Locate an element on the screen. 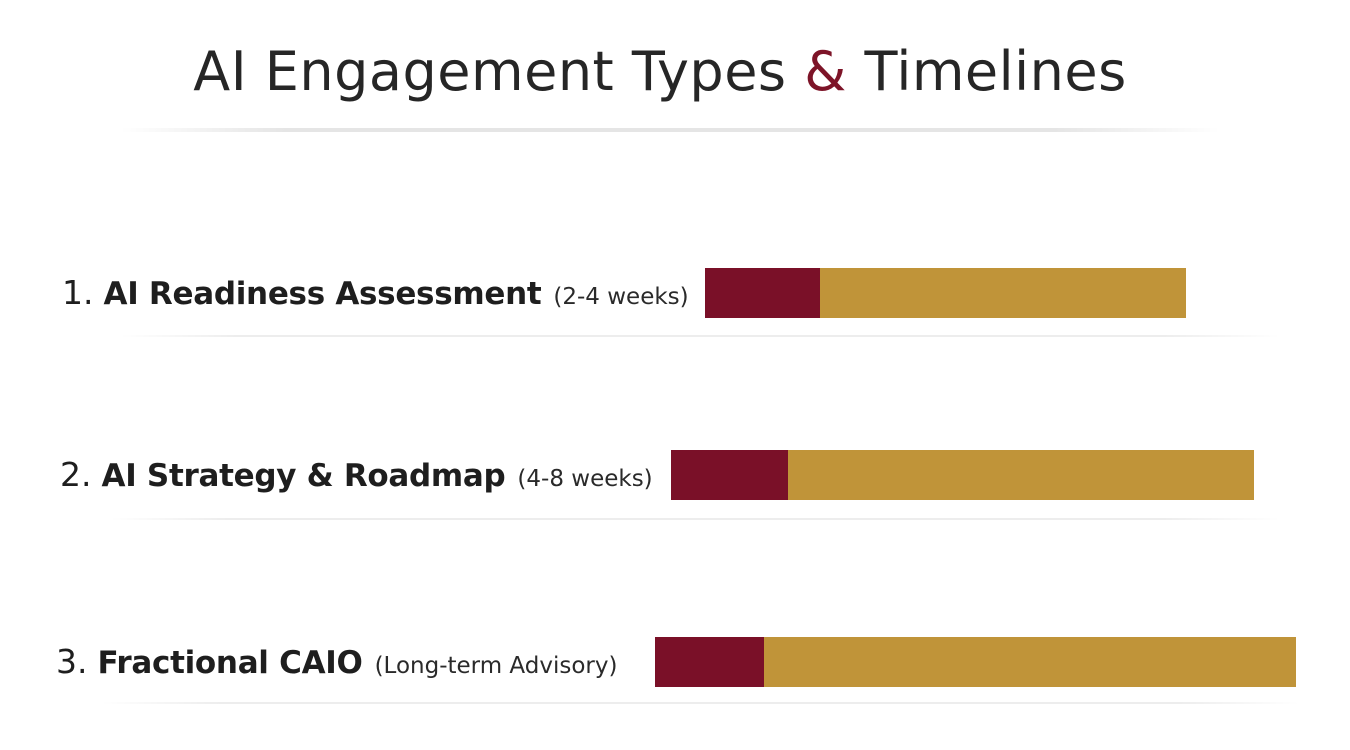  engagement-label: 1. AI Readiness Assessment (2-4 weeks) is located at coordinates (375, 293).